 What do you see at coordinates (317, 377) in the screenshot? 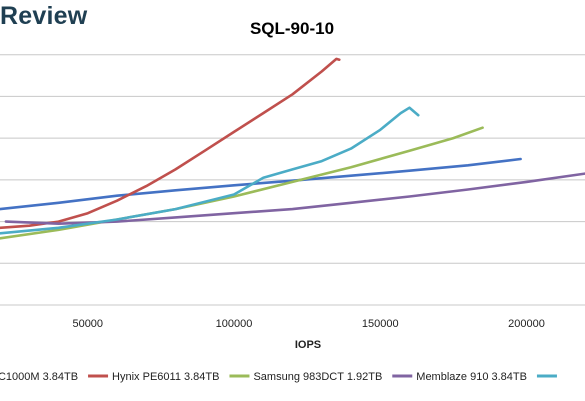
I see `legend-label-3: Samsung 983DCT 1.92TB` at bounding box center [317, 377].